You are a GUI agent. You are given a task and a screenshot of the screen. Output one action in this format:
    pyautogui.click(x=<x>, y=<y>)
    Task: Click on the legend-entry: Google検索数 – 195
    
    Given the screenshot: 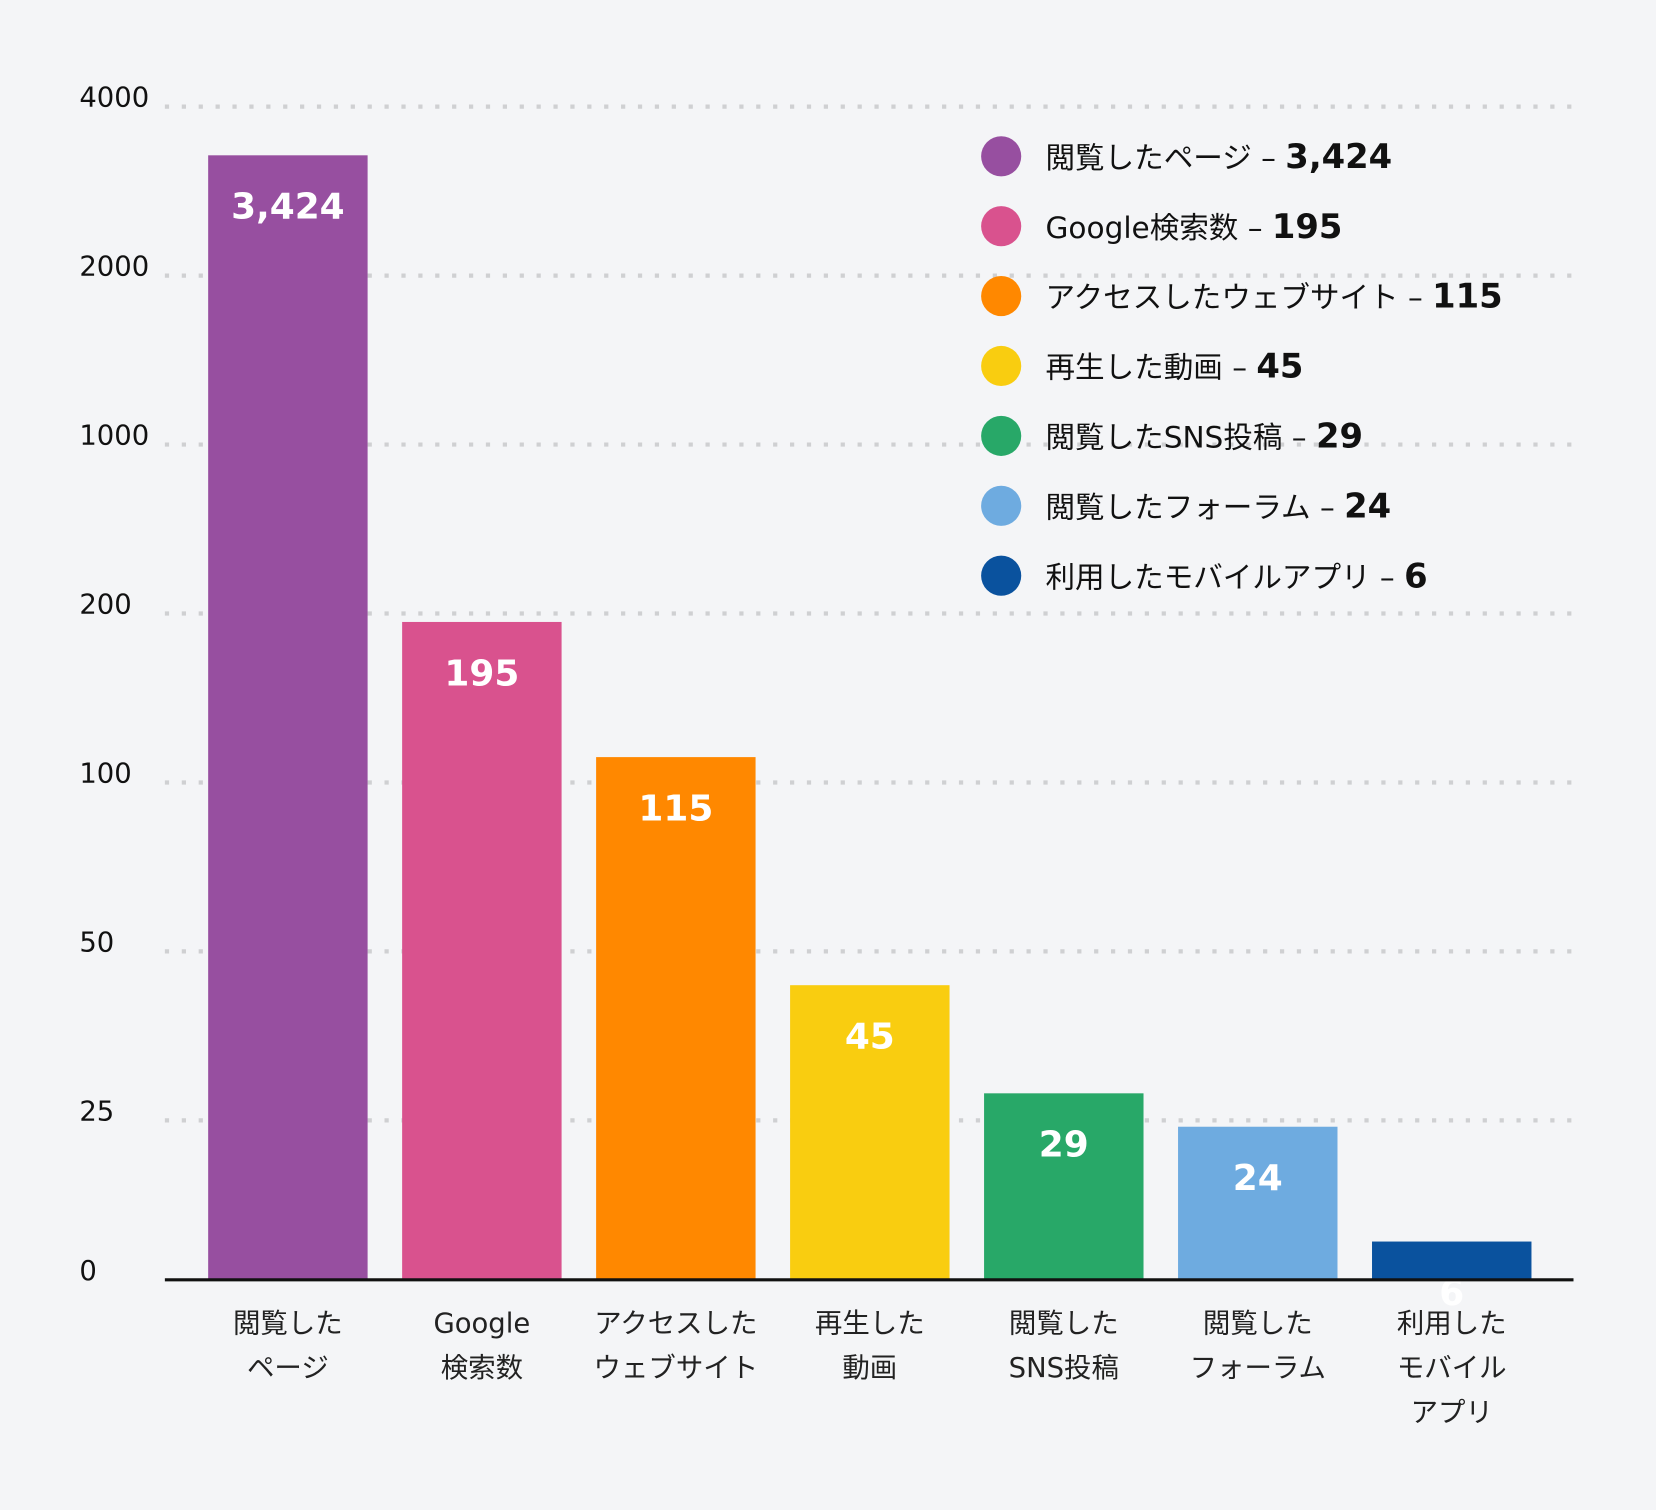 What is the action you would take?
    pyautogui.click(x=1194, y=226)
    